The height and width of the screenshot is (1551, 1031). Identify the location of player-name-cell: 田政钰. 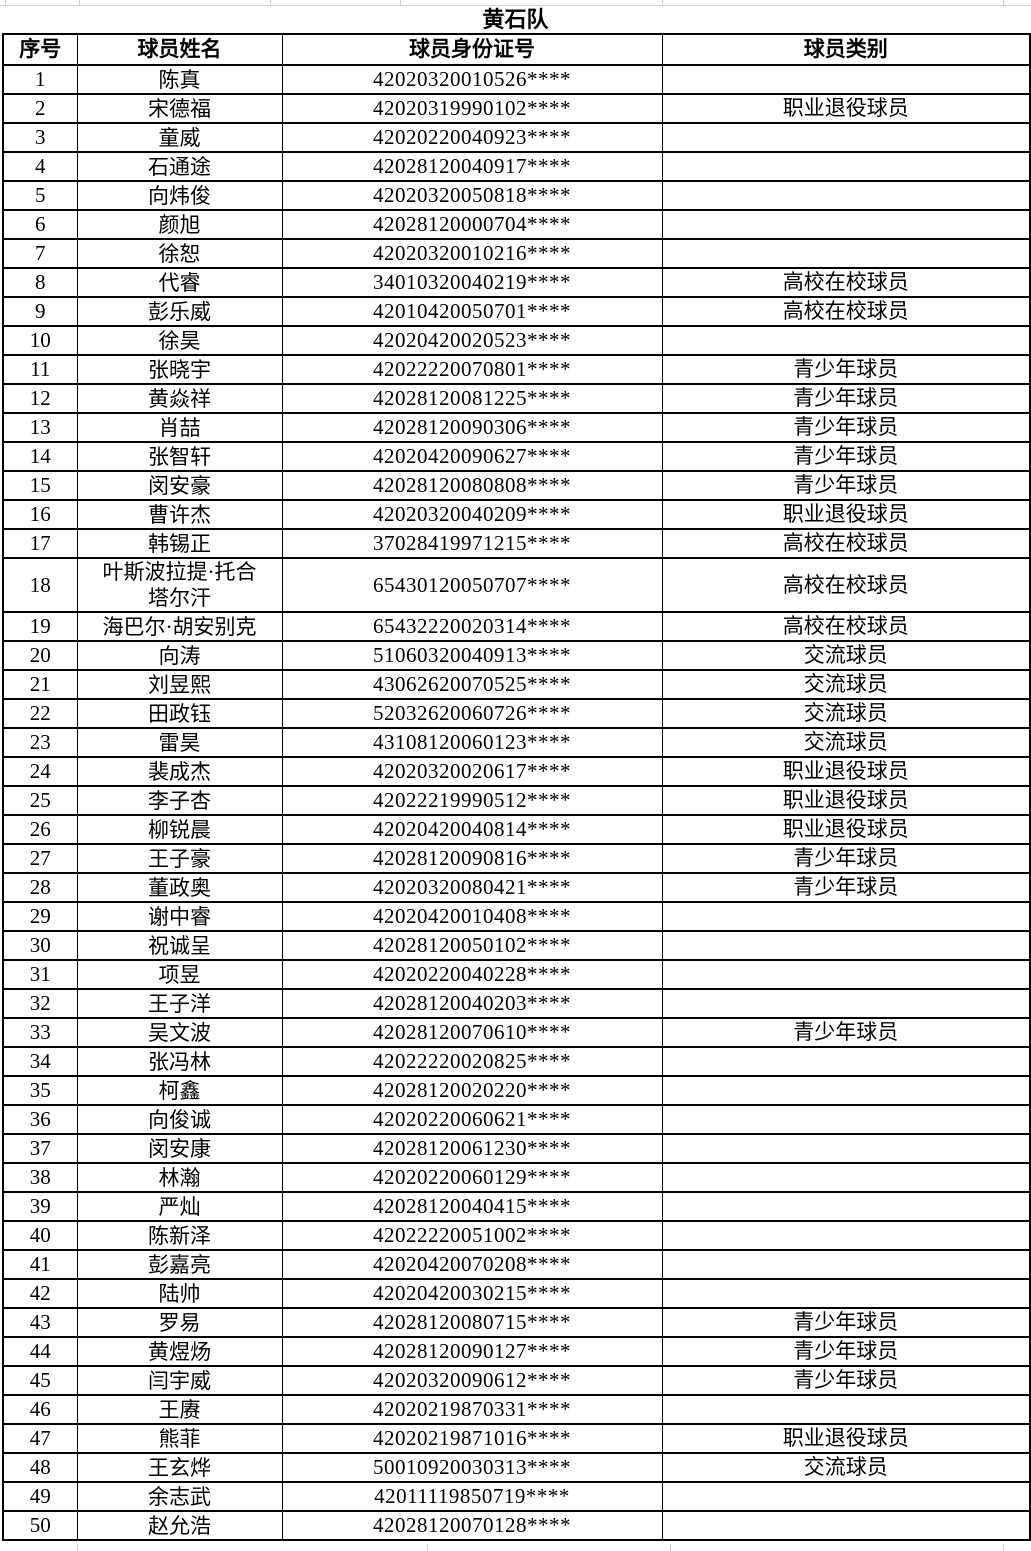
(179, 713).